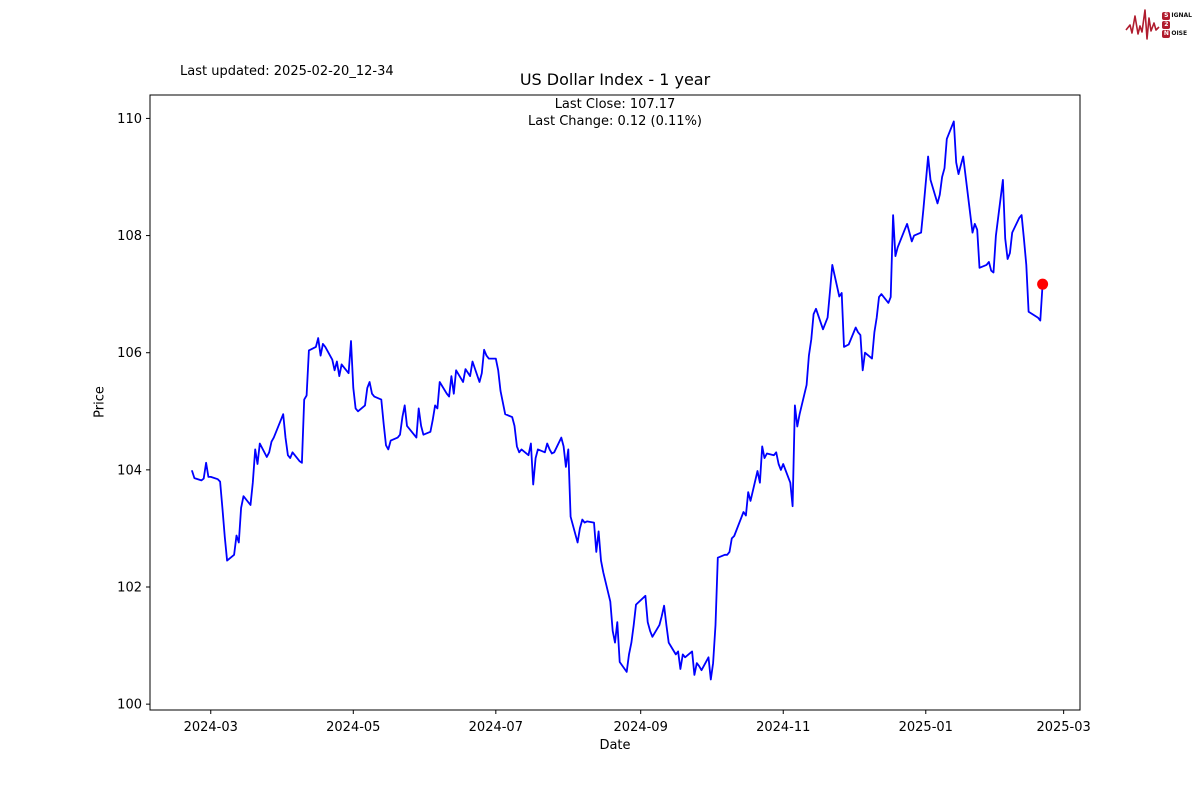 This screenshot has width=1200, height=800. Describe the element at coordinates (353, 727) in the screenshot. I see `x-tick-label: 2024-05` at that location.